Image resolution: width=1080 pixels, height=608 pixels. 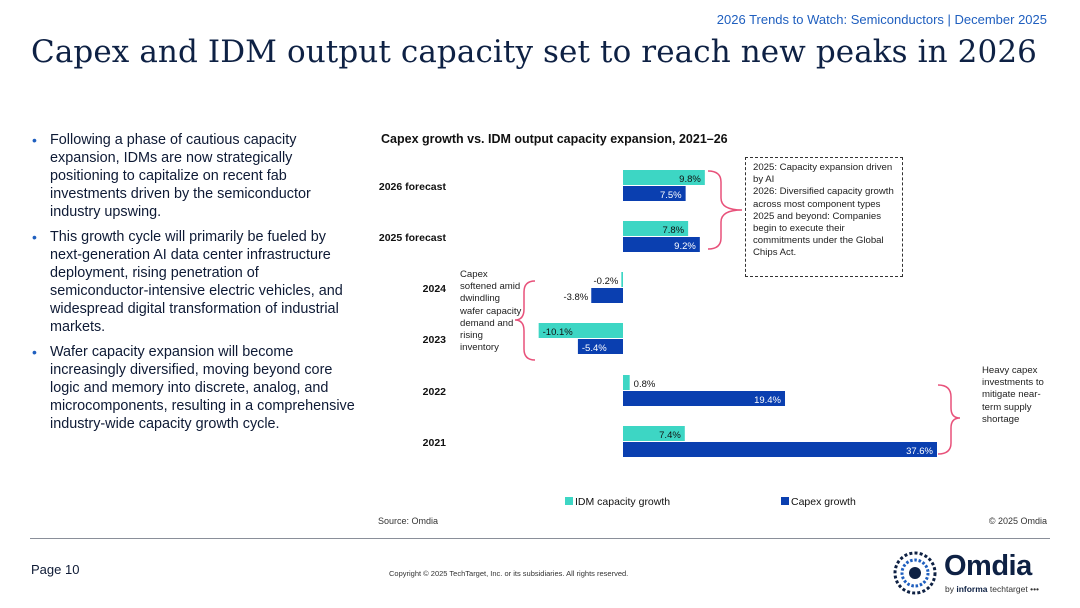 What do you see at coordinates (645, 384) in the screenshot?
I see `data-label: 0.8%` at bounding box center [645, 384].